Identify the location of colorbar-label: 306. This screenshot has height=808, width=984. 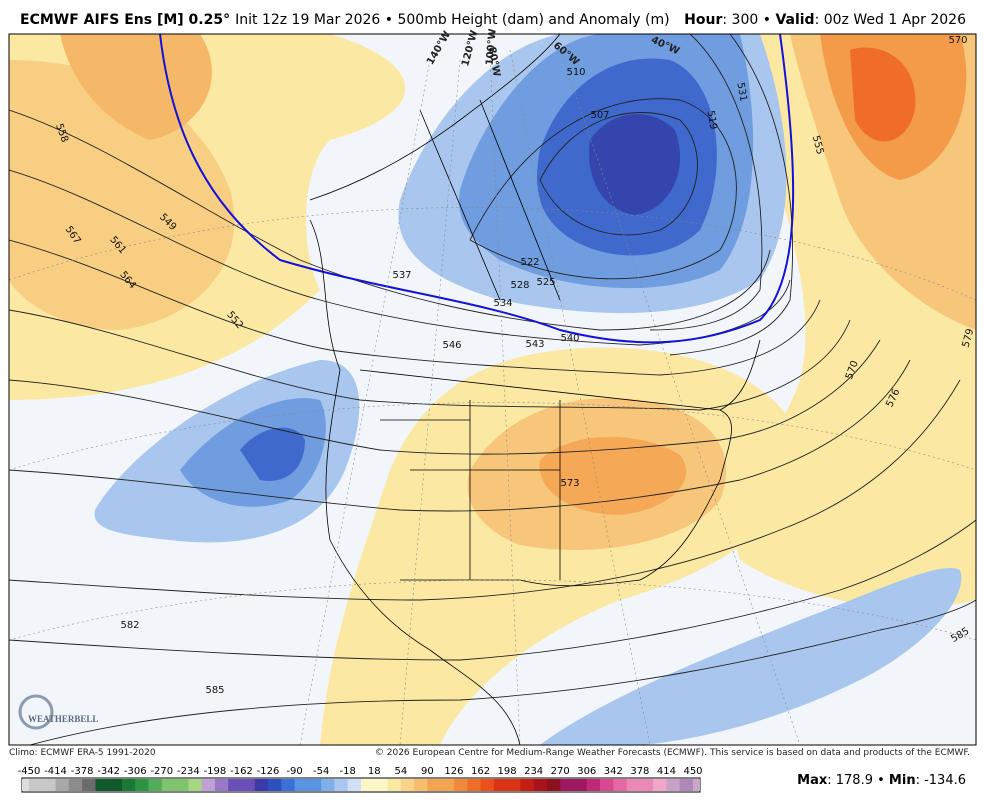
(586, 771).